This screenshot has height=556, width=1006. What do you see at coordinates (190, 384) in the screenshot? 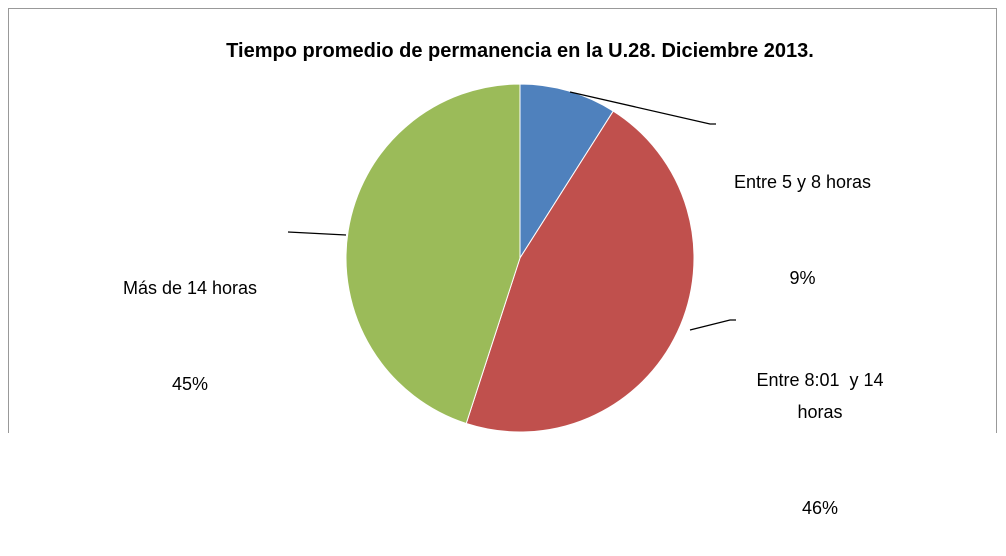
I see `value-label: 45%` at bounding box center [190, 384].